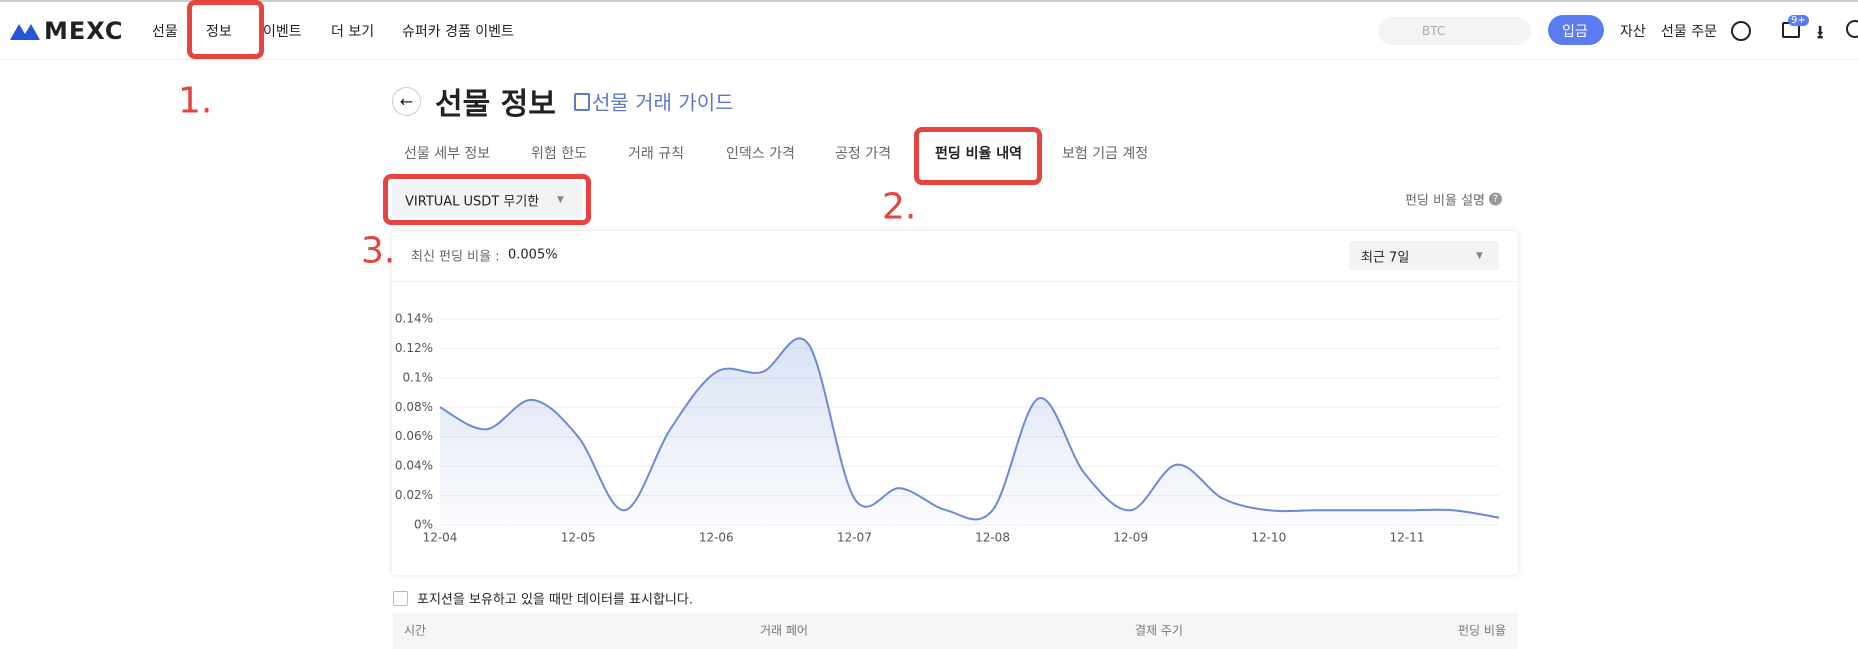 The height and width of the screenshot is (649, 1858). I want to click on x-tick-label: 12-08, so click(992, 538).